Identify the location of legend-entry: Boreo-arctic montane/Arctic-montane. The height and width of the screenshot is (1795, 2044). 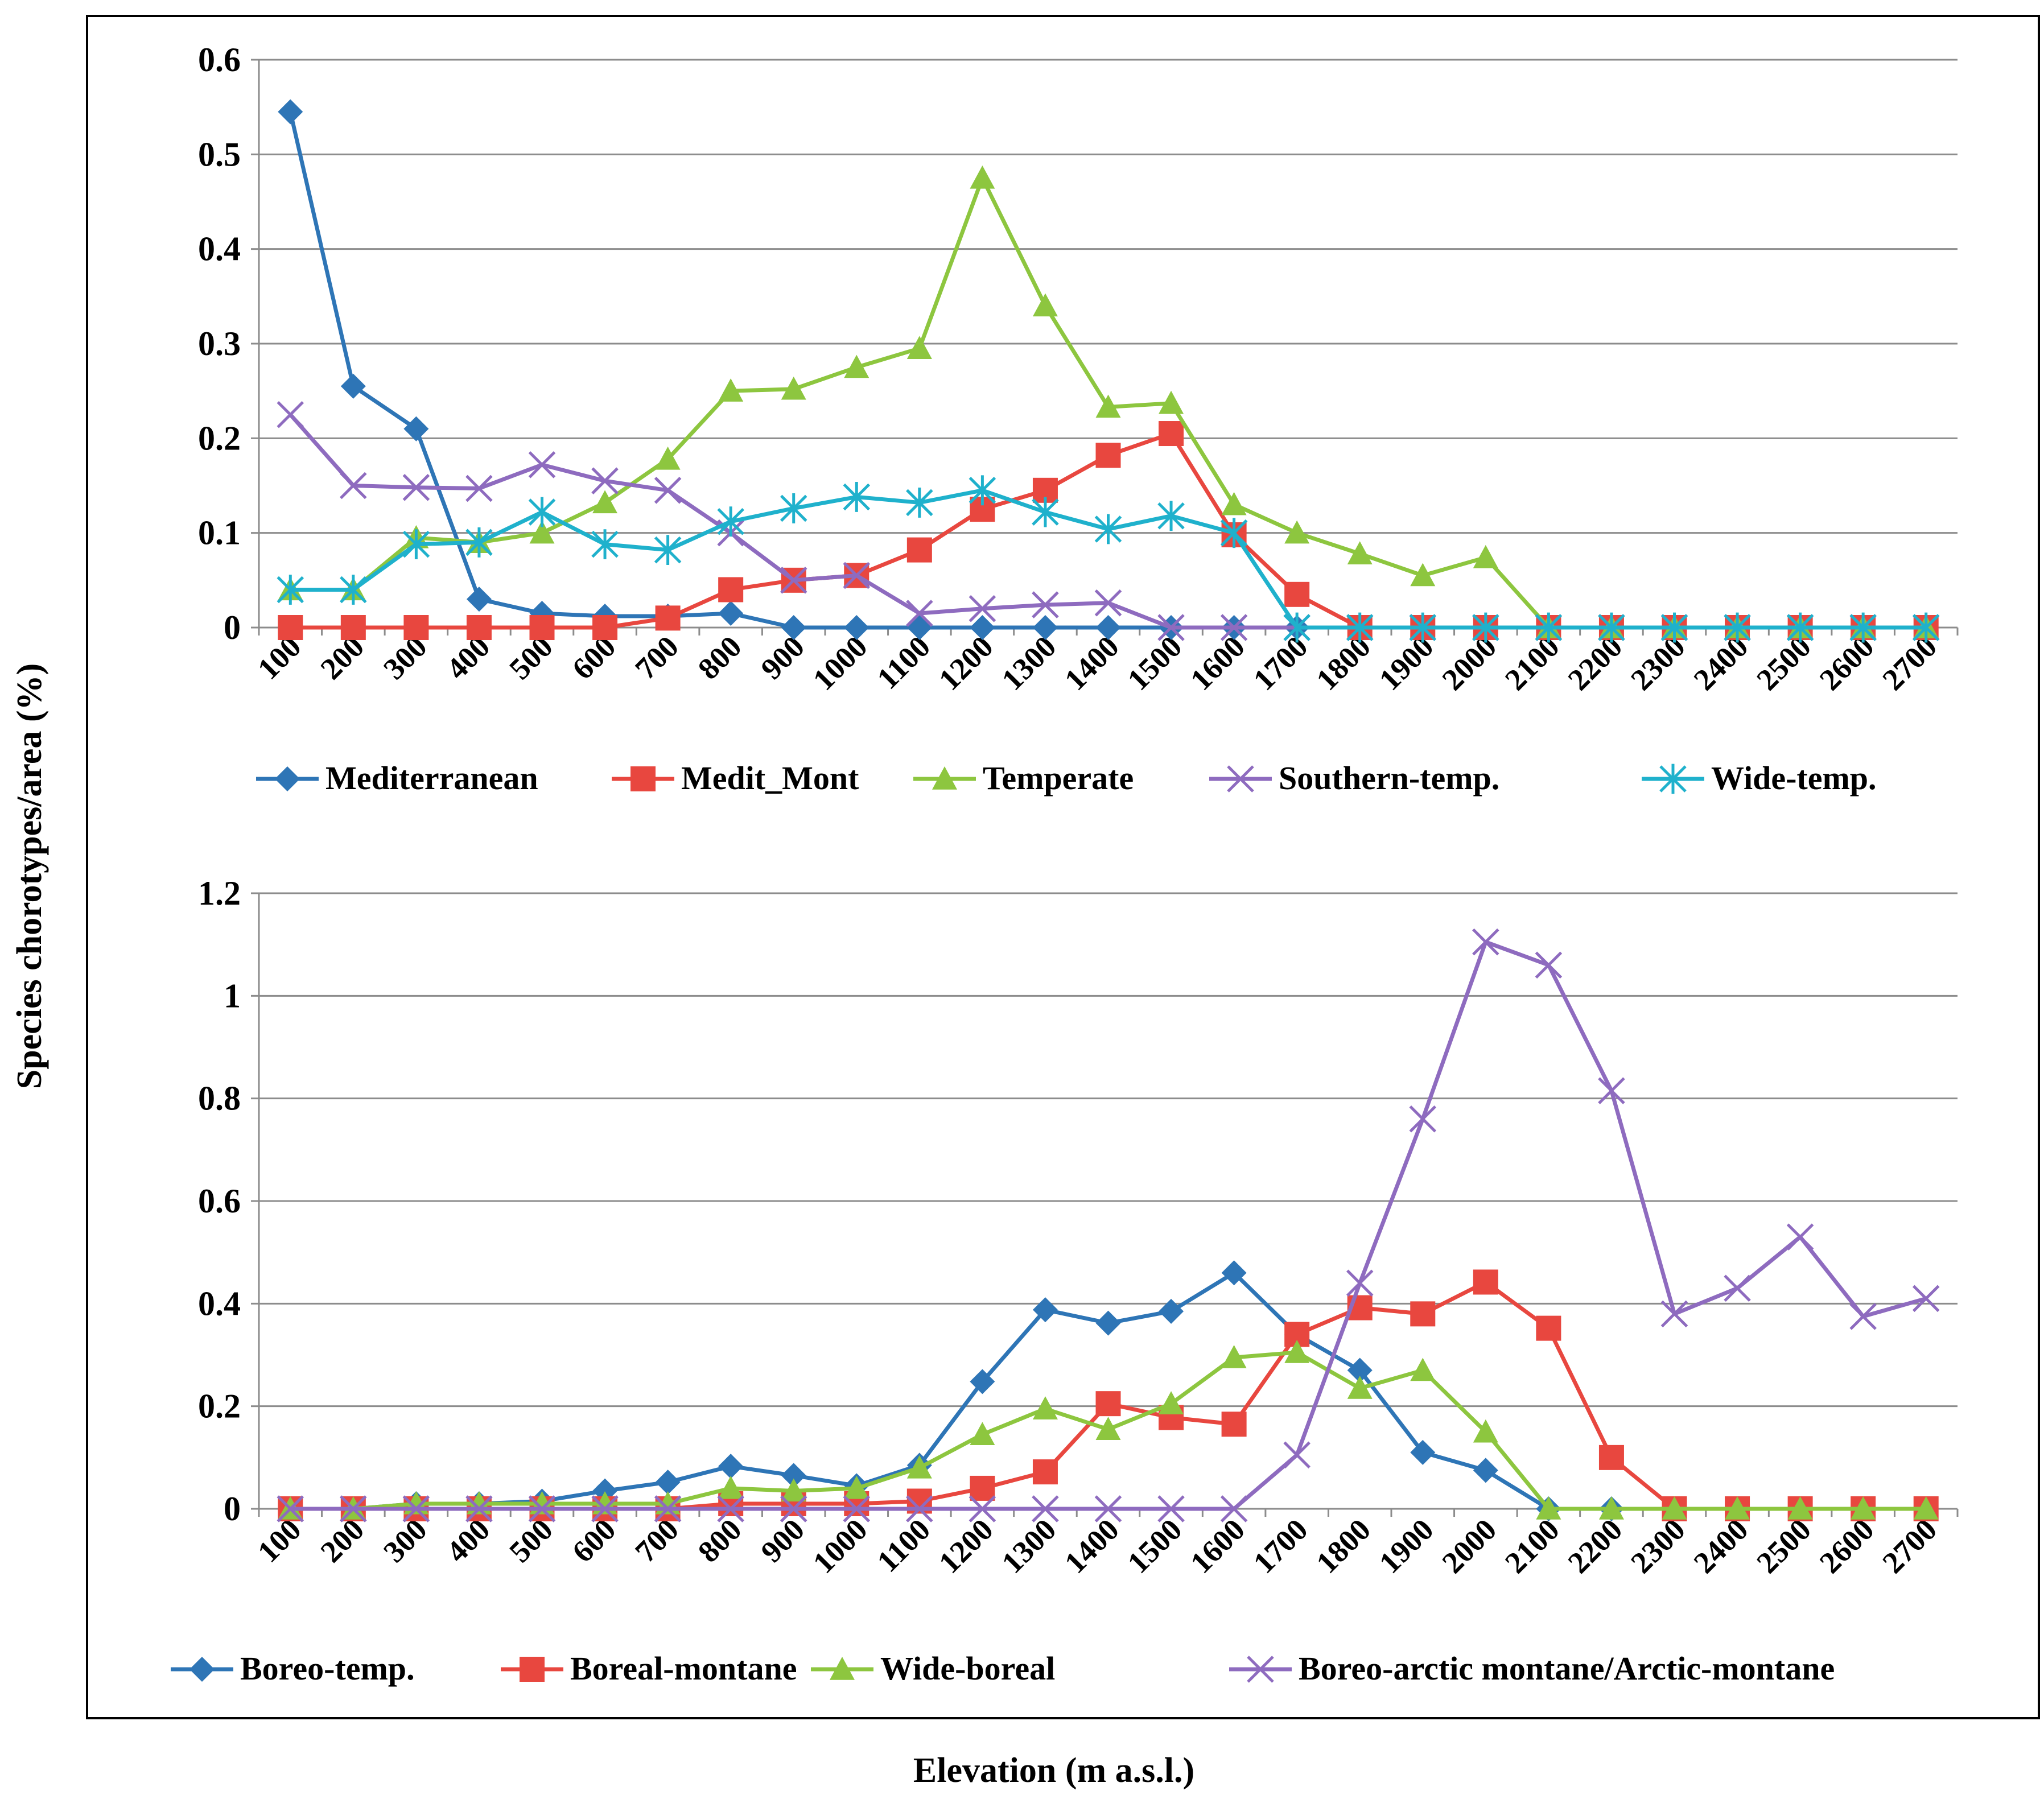
(1532, 1669).